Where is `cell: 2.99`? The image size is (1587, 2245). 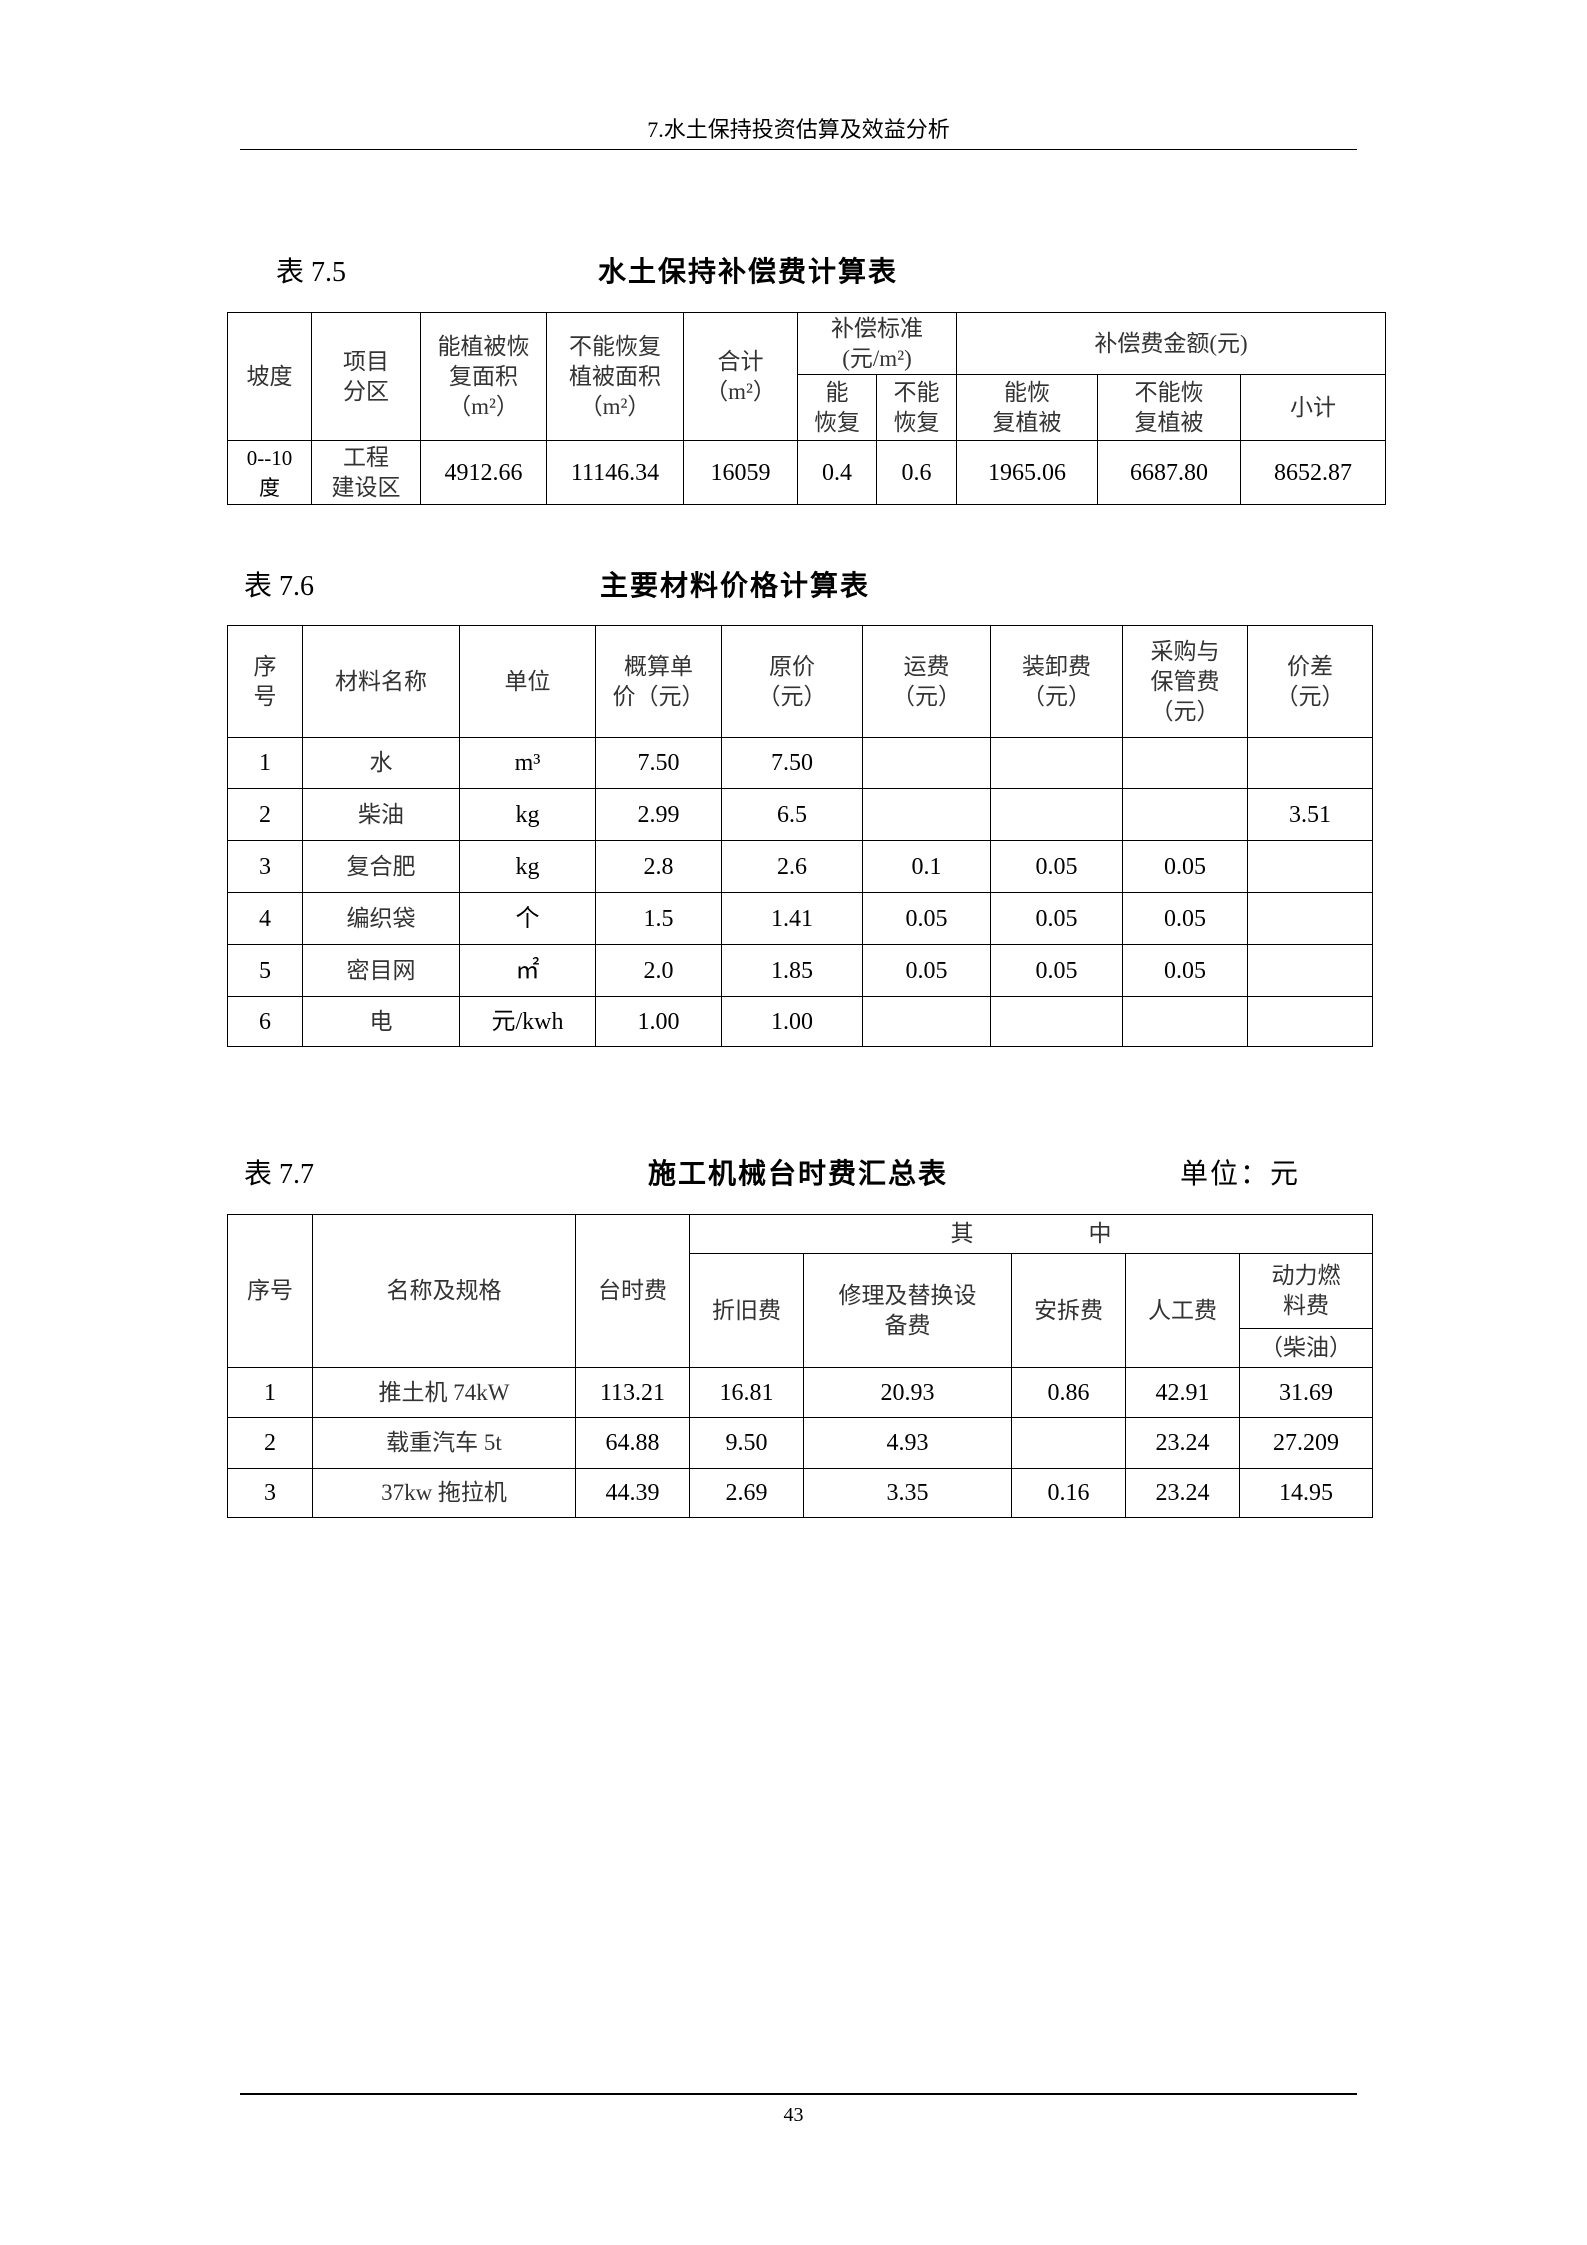
cell: 2.99 is located at coordinates (658, 814).